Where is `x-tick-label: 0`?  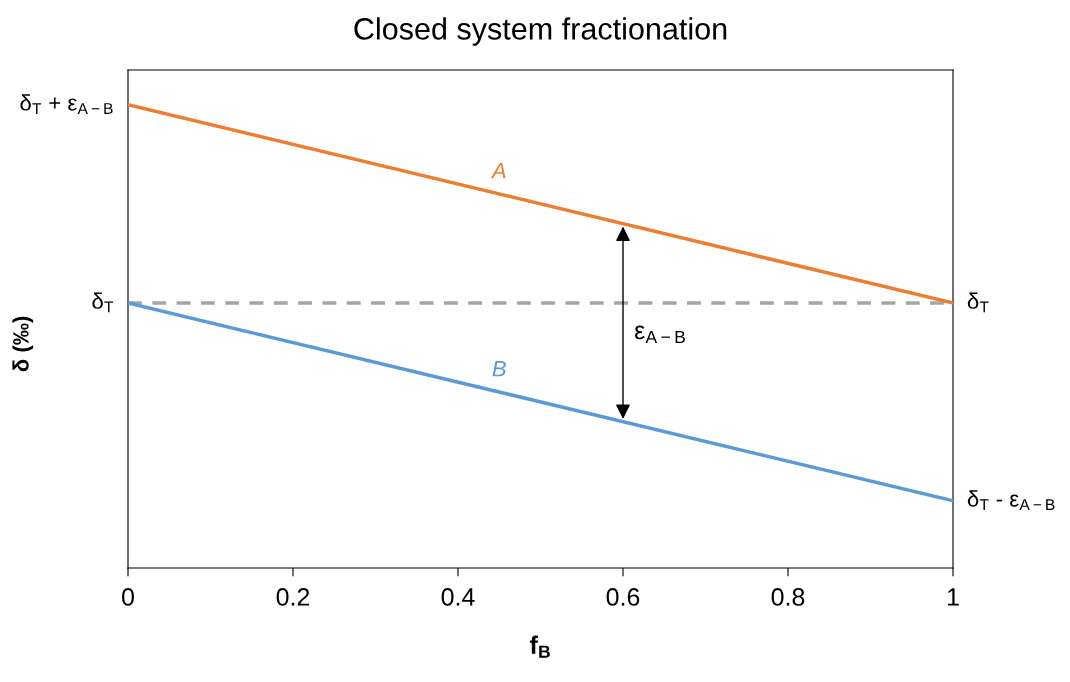
x-tick-label: 0 is located at coordinates (128, 597).